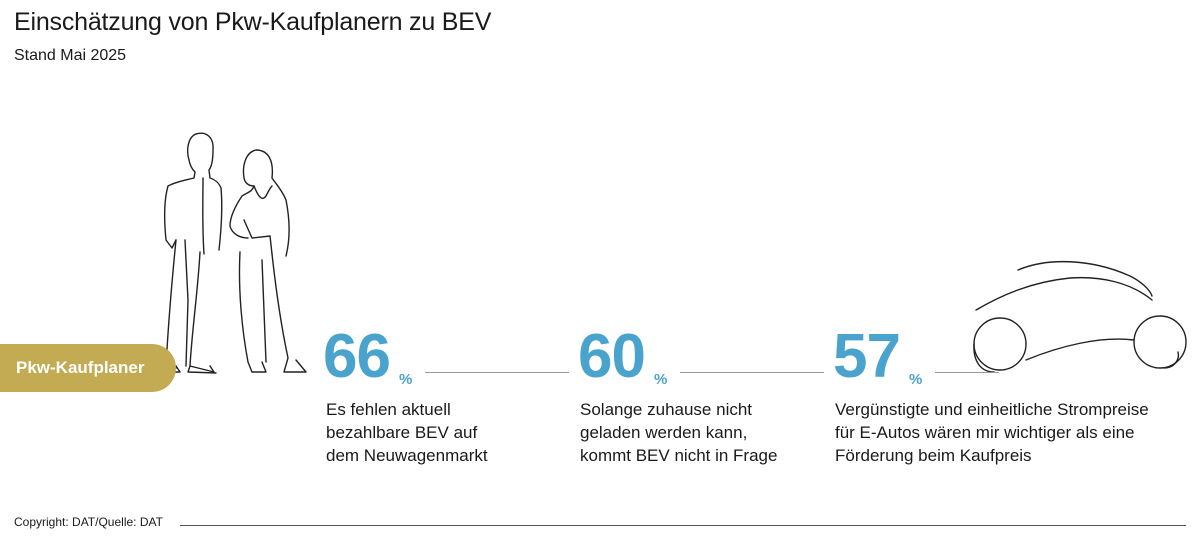 The image size is (1200, 546). What do you see at coordinates (683, 525) in the screenshot?
I see `footer-divider` at bounding box center [683, 525].